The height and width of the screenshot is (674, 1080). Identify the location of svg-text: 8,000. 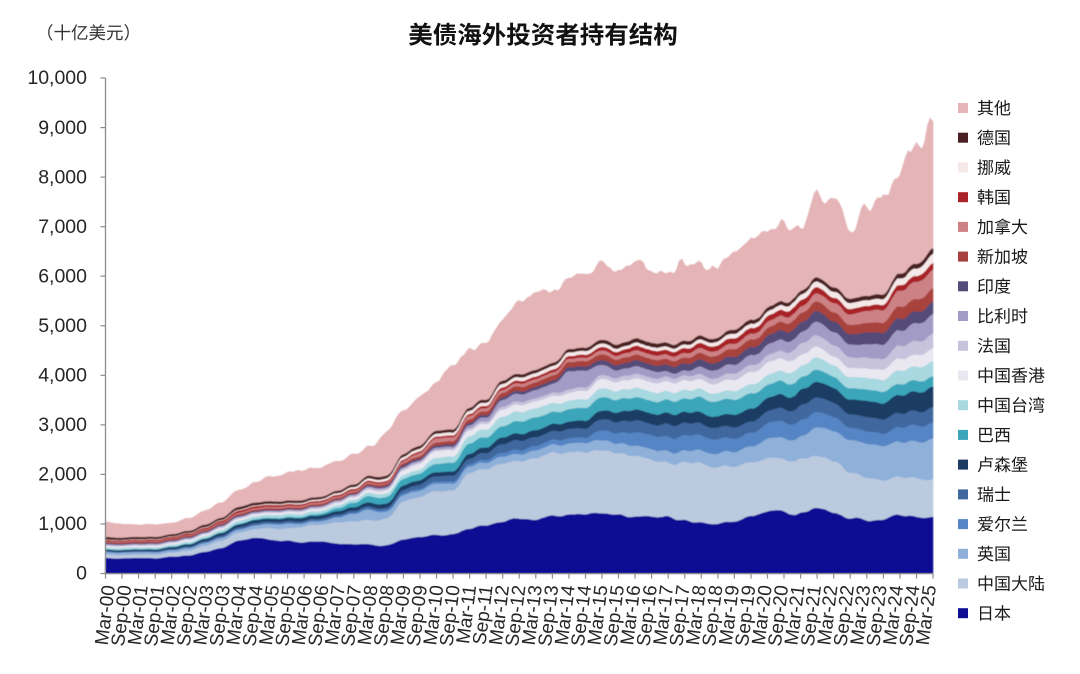
(62, 177).